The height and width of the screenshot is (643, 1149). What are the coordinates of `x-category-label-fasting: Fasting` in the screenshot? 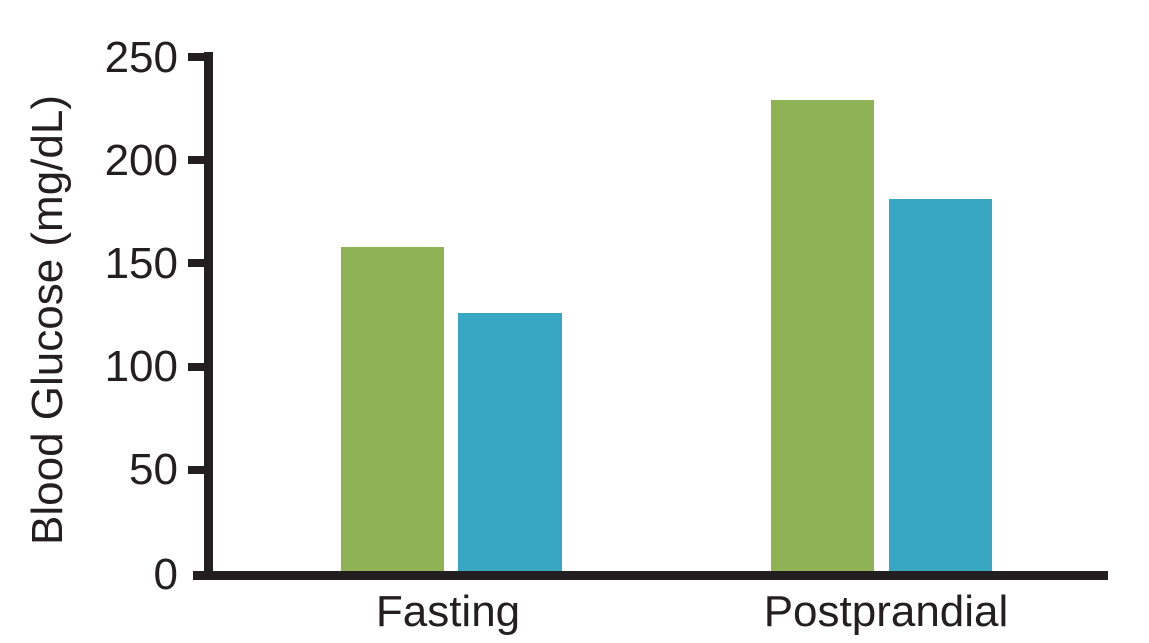 It's located at (448, 611).